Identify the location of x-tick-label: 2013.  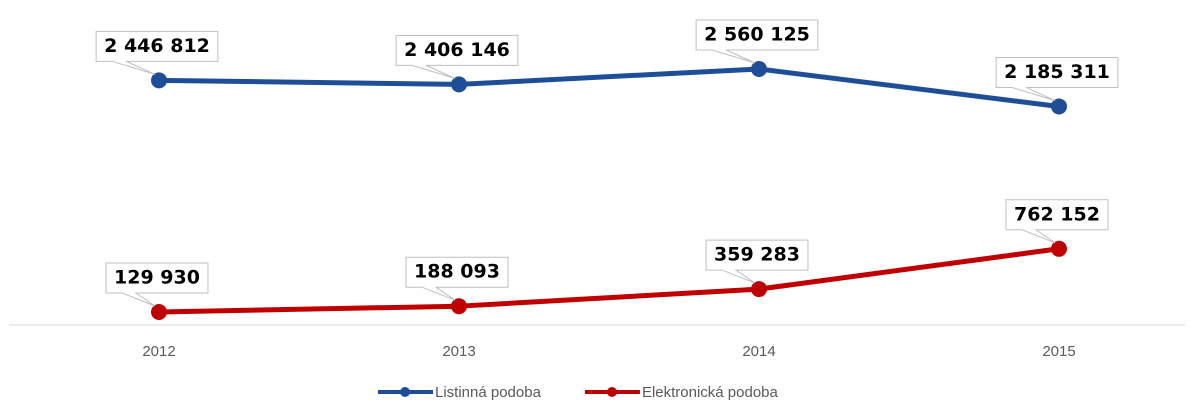
(458, 351).